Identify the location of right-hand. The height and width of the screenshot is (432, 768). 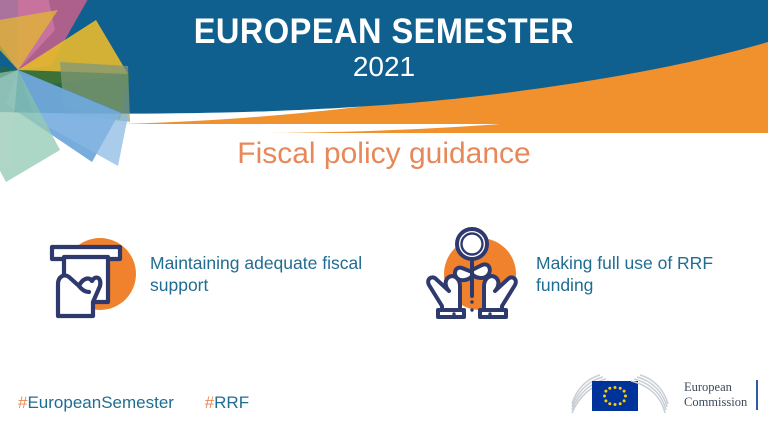
(500, 293).